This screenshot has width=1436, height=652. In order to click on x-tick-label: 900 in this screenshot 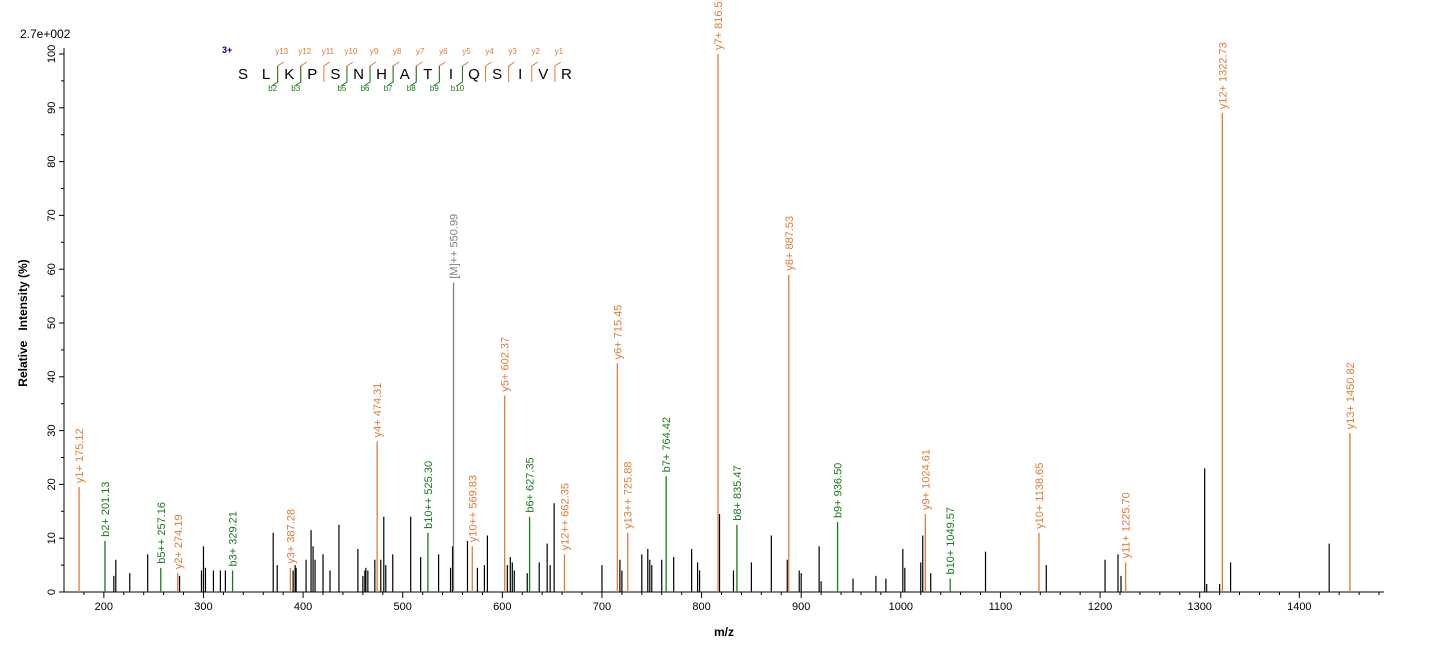, I will do `click(801, 607)`.